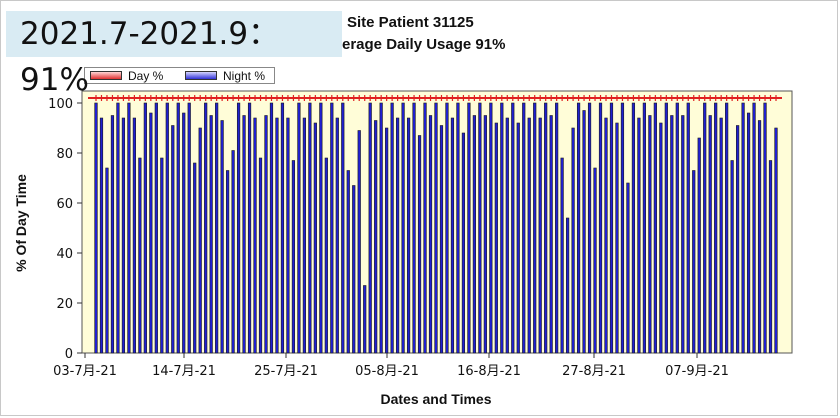 This screenshot has width=840, height=418. I want to click on legend: Day % Night %, so click(179, 75).